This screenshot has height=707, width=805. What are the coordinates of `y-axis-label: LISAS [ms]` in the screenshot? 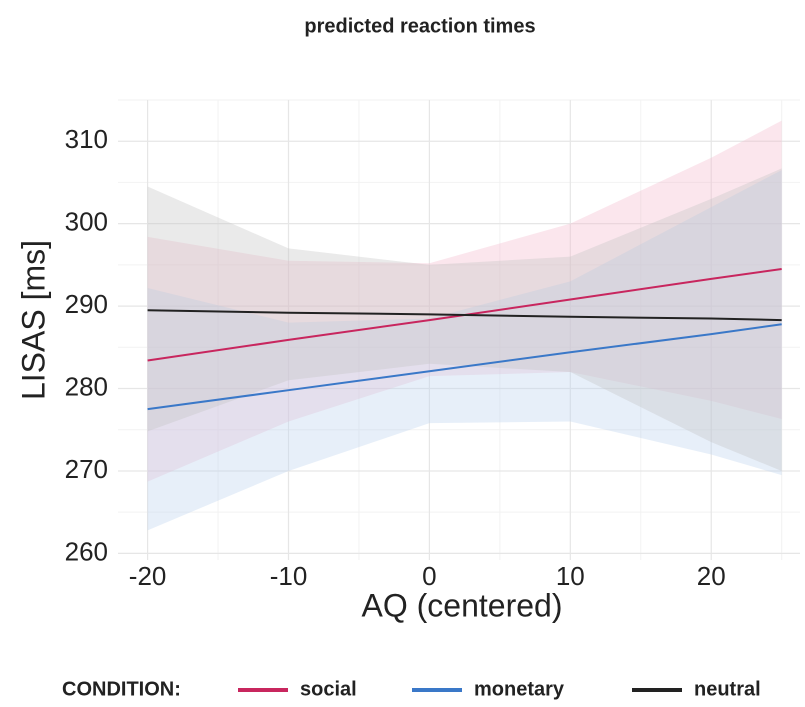 It's located at (33, 320).